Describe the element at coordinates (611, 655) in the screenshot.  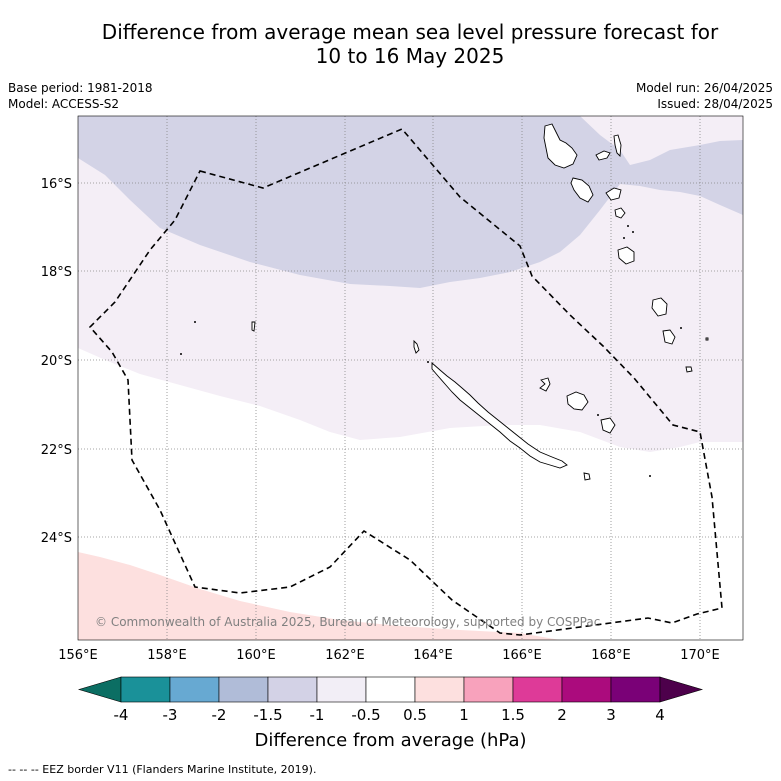
I see `lon-label-168e: 168°E` at that location.